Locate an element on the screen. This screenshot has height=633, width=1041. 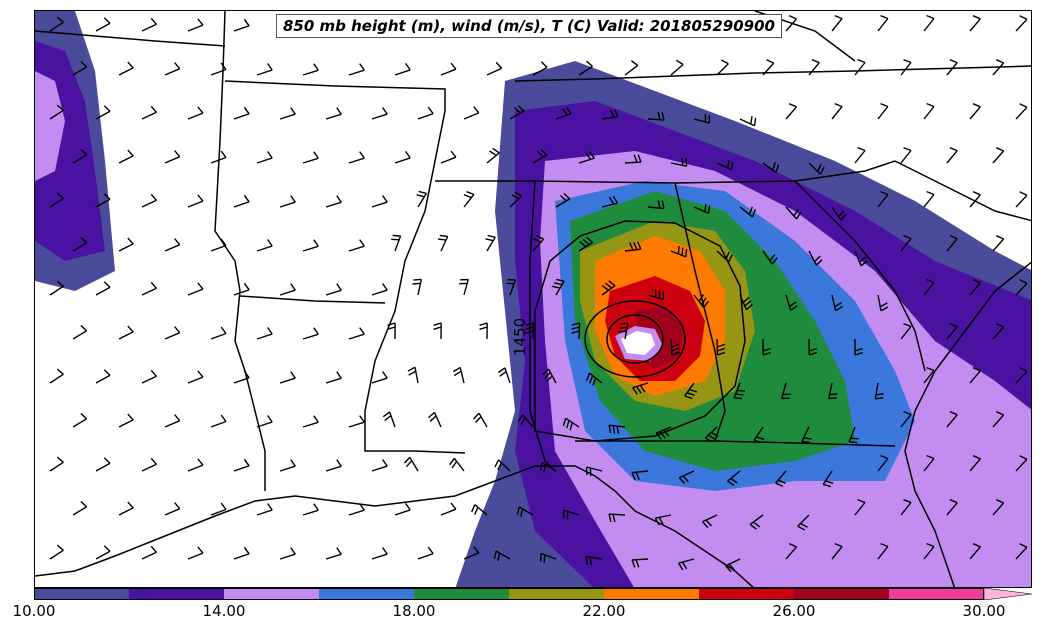
colorbar-tick-label: 10.00 is located at coordinates (34, 611).